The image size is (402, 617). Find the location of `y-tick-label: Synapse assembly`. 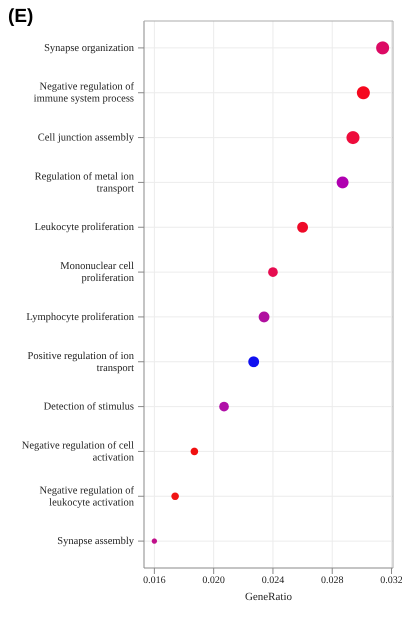

y-tick-label: Synapse assembly is located at coordinates (96, 541).